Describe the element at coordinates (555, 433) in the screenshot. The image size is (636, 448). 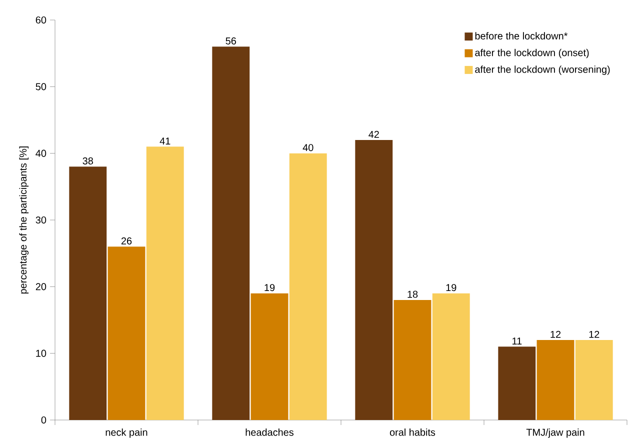
I see `x-tick-label: TMJ/jaw pain` at that location.